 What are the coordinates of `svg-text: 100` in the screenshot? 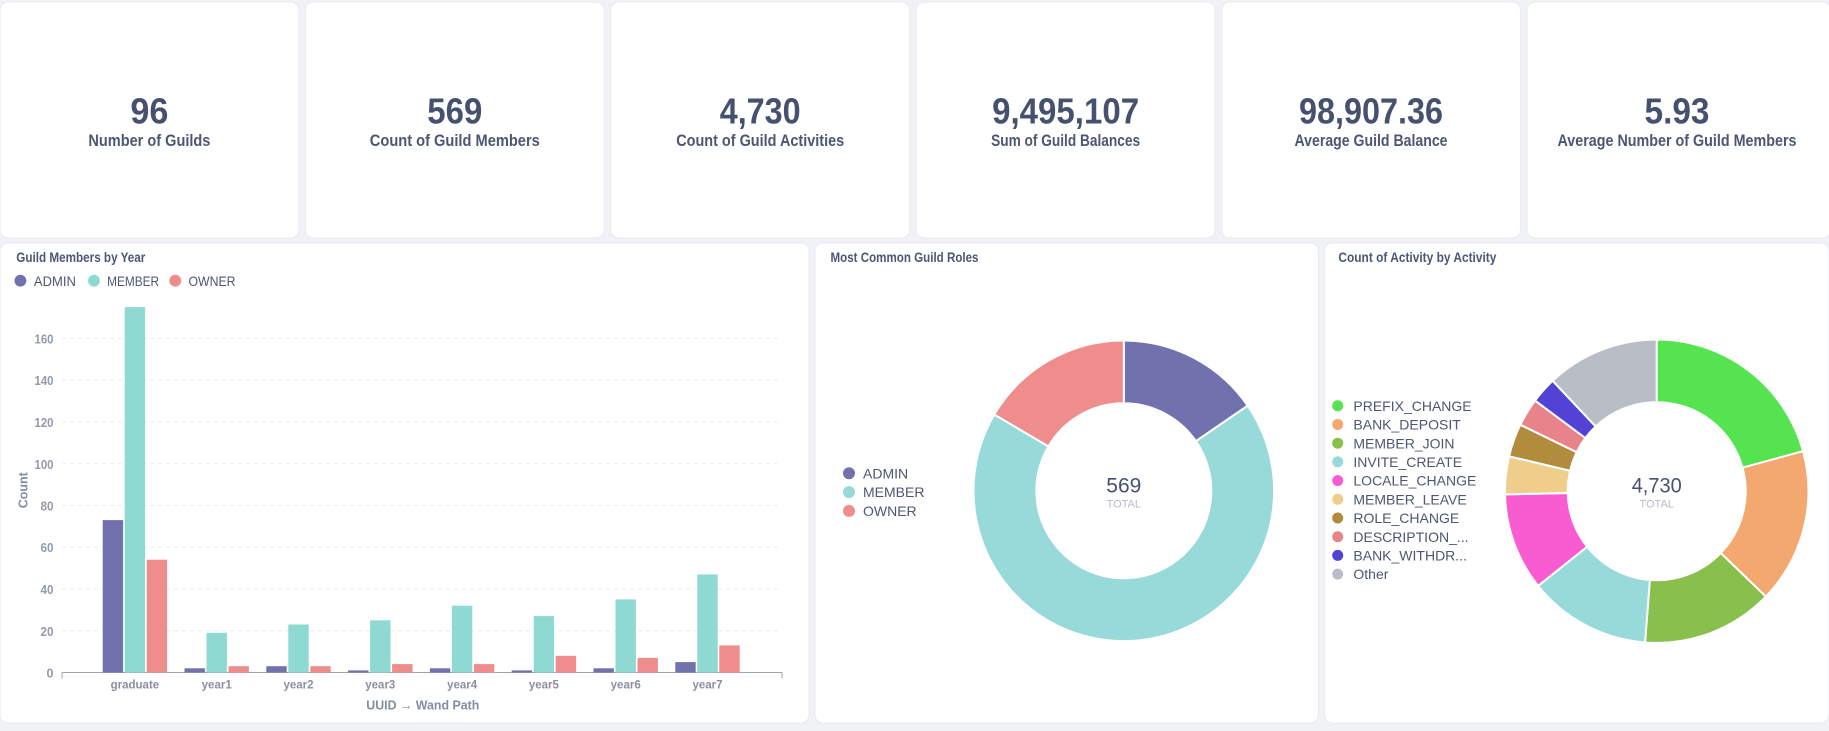 It's located at (44, 464).